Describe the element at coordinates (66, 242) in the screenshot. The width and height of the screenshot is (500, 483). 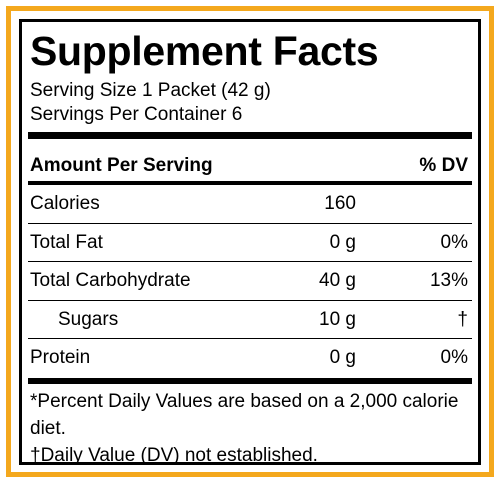
I see `nutrient-name: Total Fat` at that location.